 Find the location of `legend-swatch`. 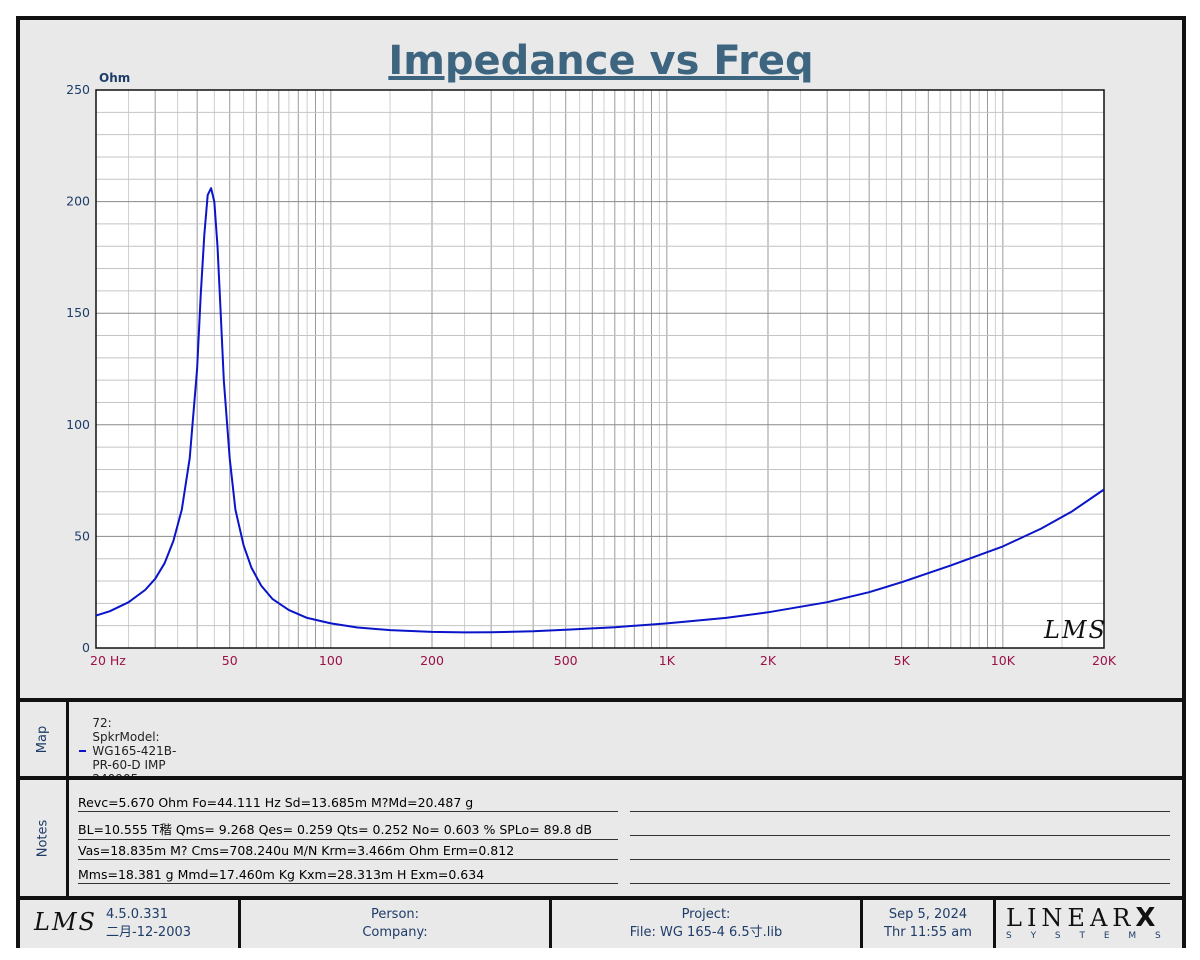

legend-swatch is located at coordinates (83, 751).